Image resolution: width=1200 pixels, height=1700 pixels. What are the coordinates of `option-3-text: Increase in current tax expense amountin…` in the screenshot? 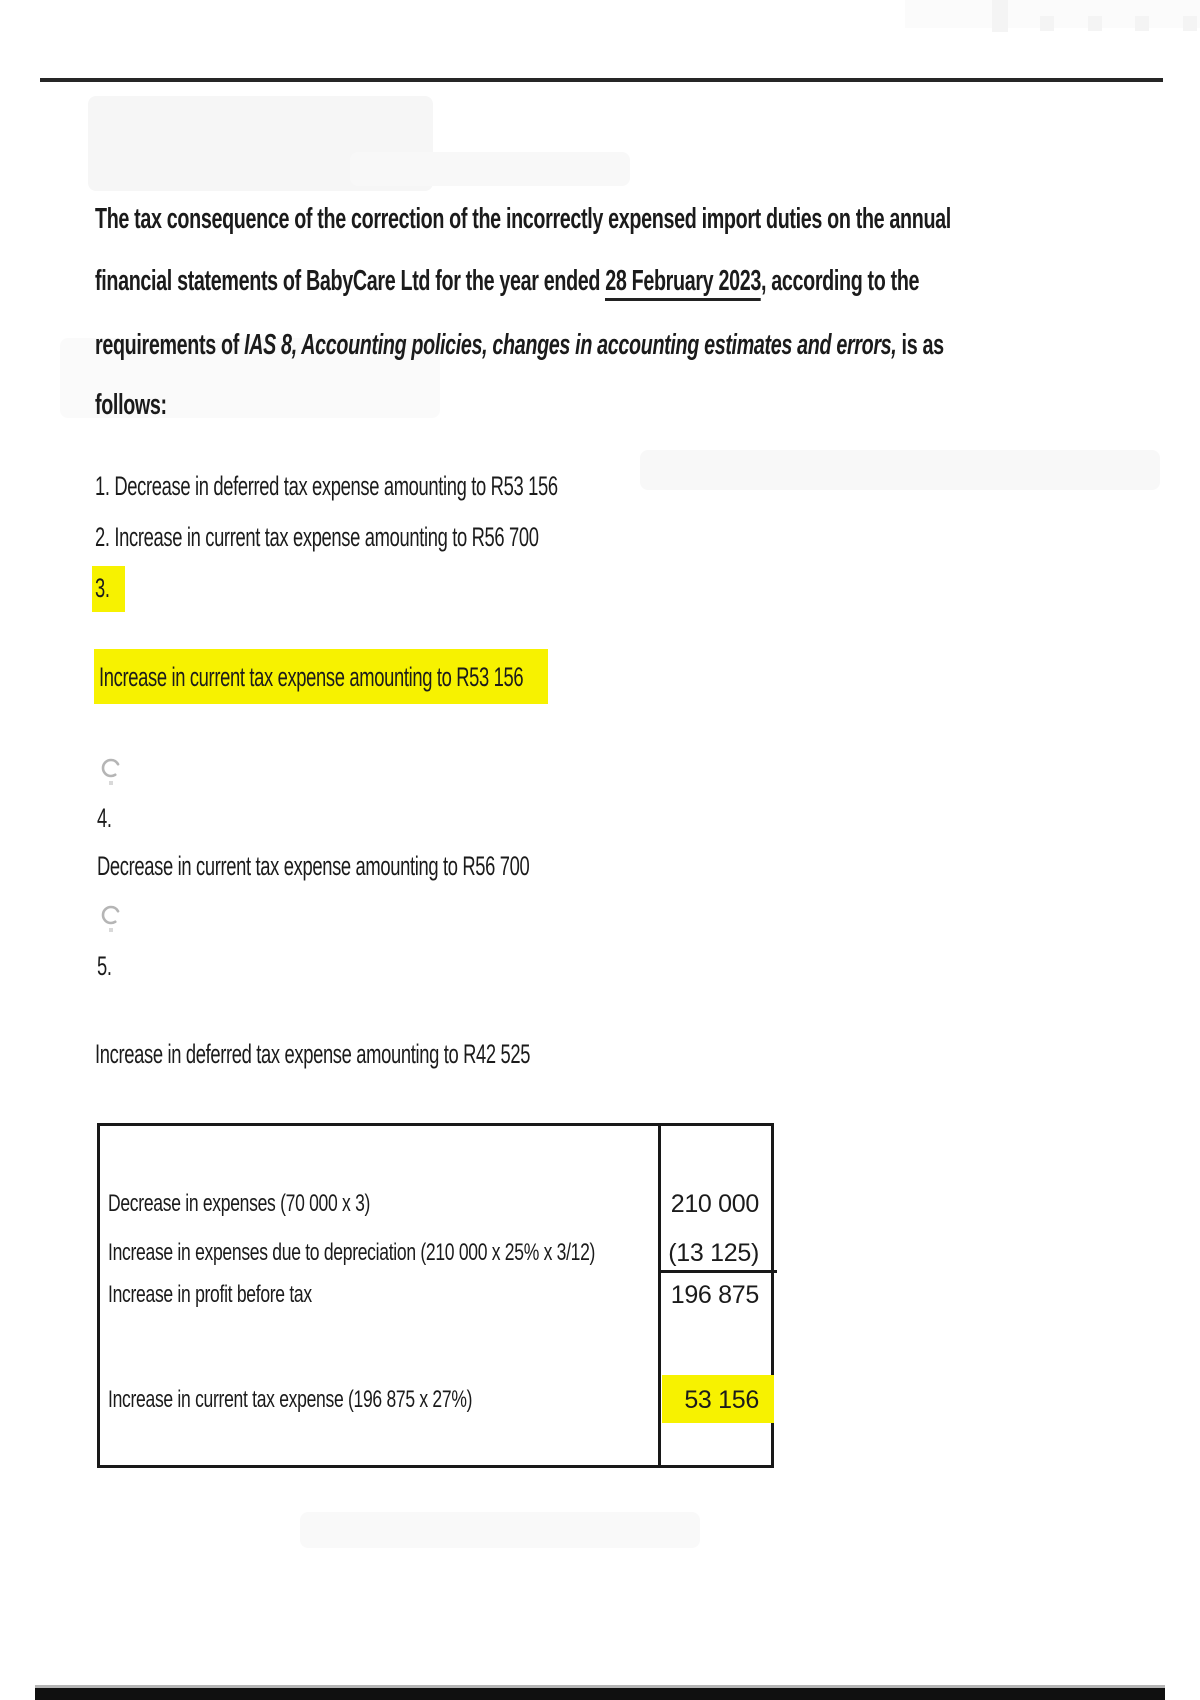 It's located at (311, 676).